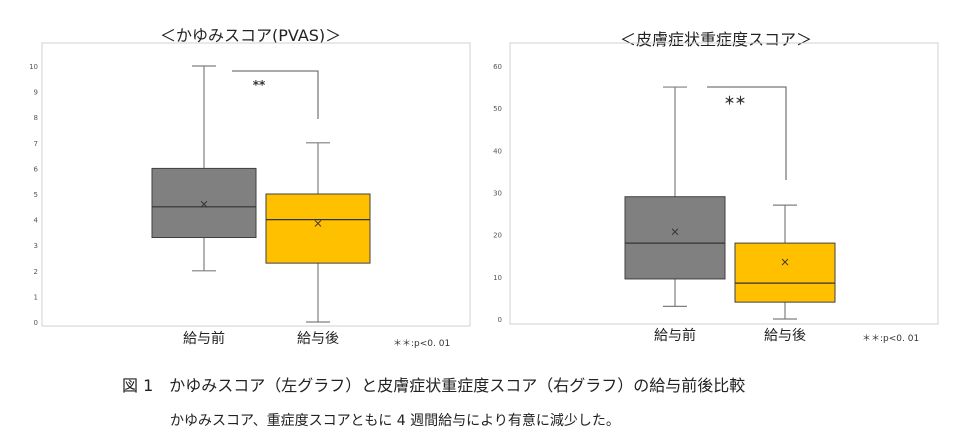 This screenshot has width=970, height=445. What do you see at coordinates (251, 35) in the screenshot?
I see `chart-title-itch: ＜かゆみスコア(PVAS)＞` at bounding box center [251, 35].